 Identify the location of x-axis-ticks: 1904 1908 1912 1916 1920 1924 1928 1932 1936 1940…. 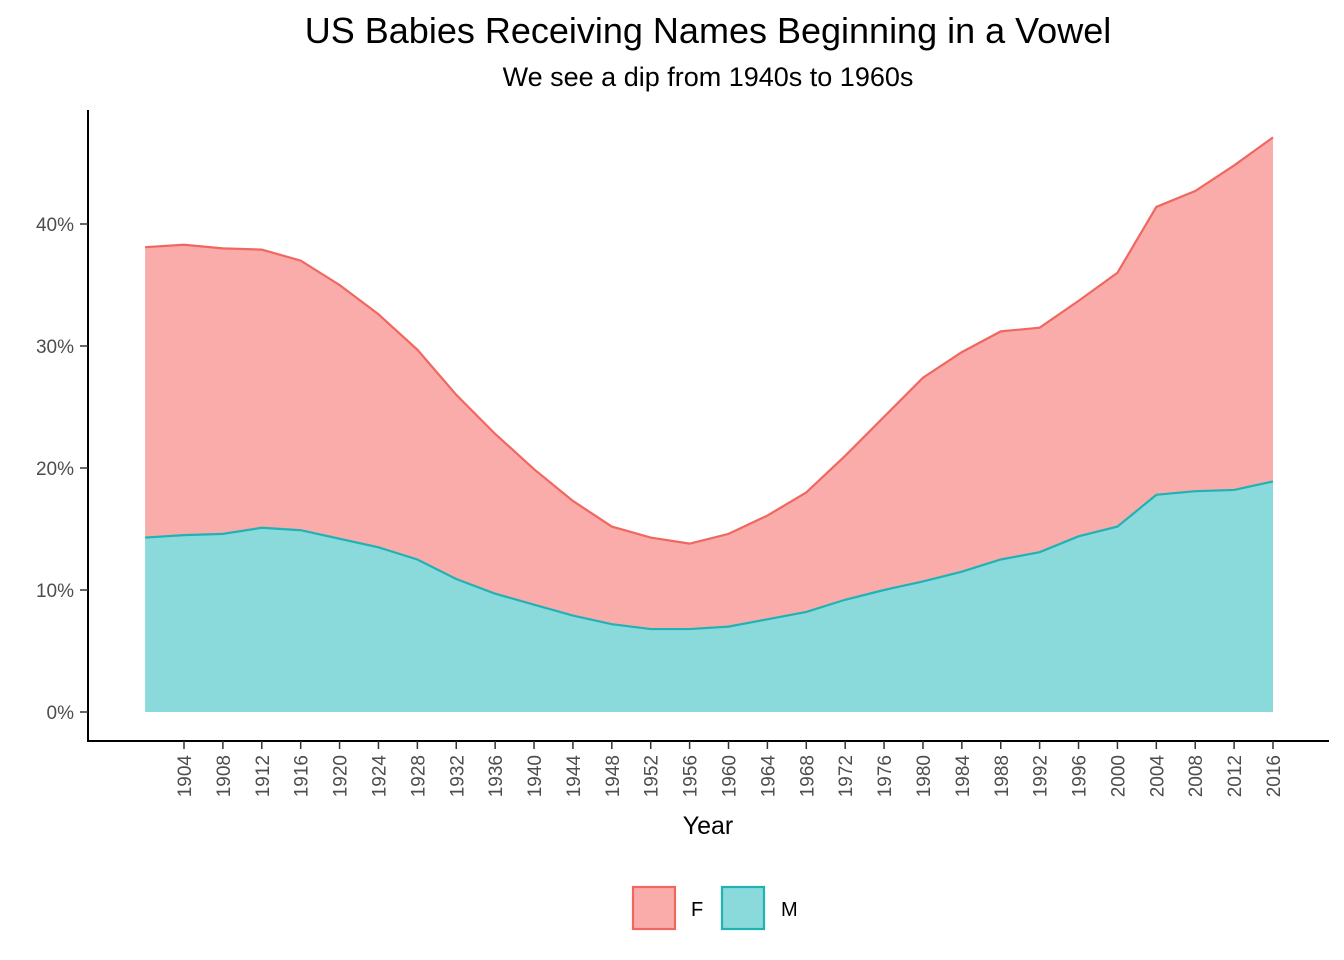
(730, 769).